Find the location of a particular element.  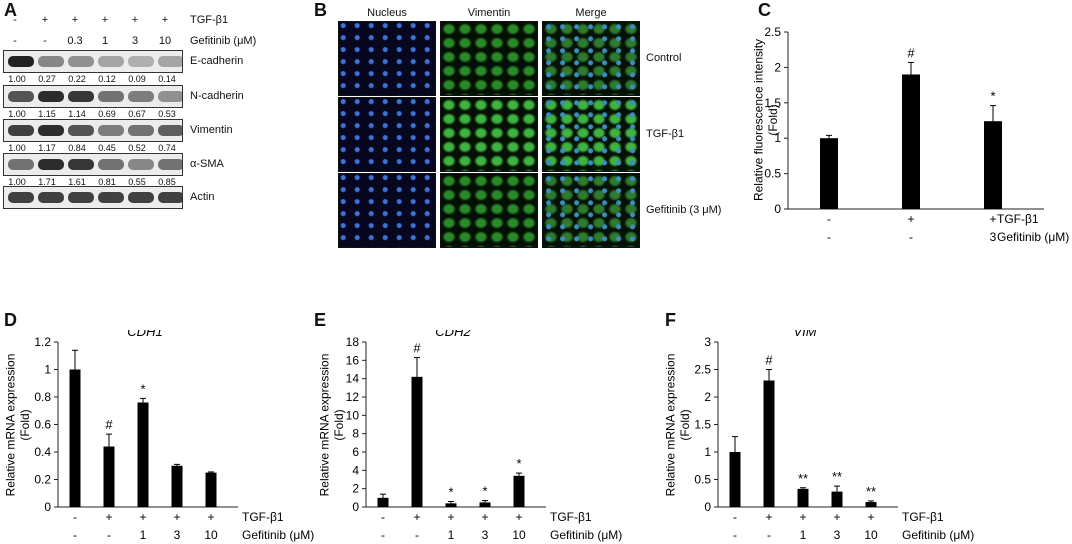

panel-label-d: D is located at coordinates (10, 320).